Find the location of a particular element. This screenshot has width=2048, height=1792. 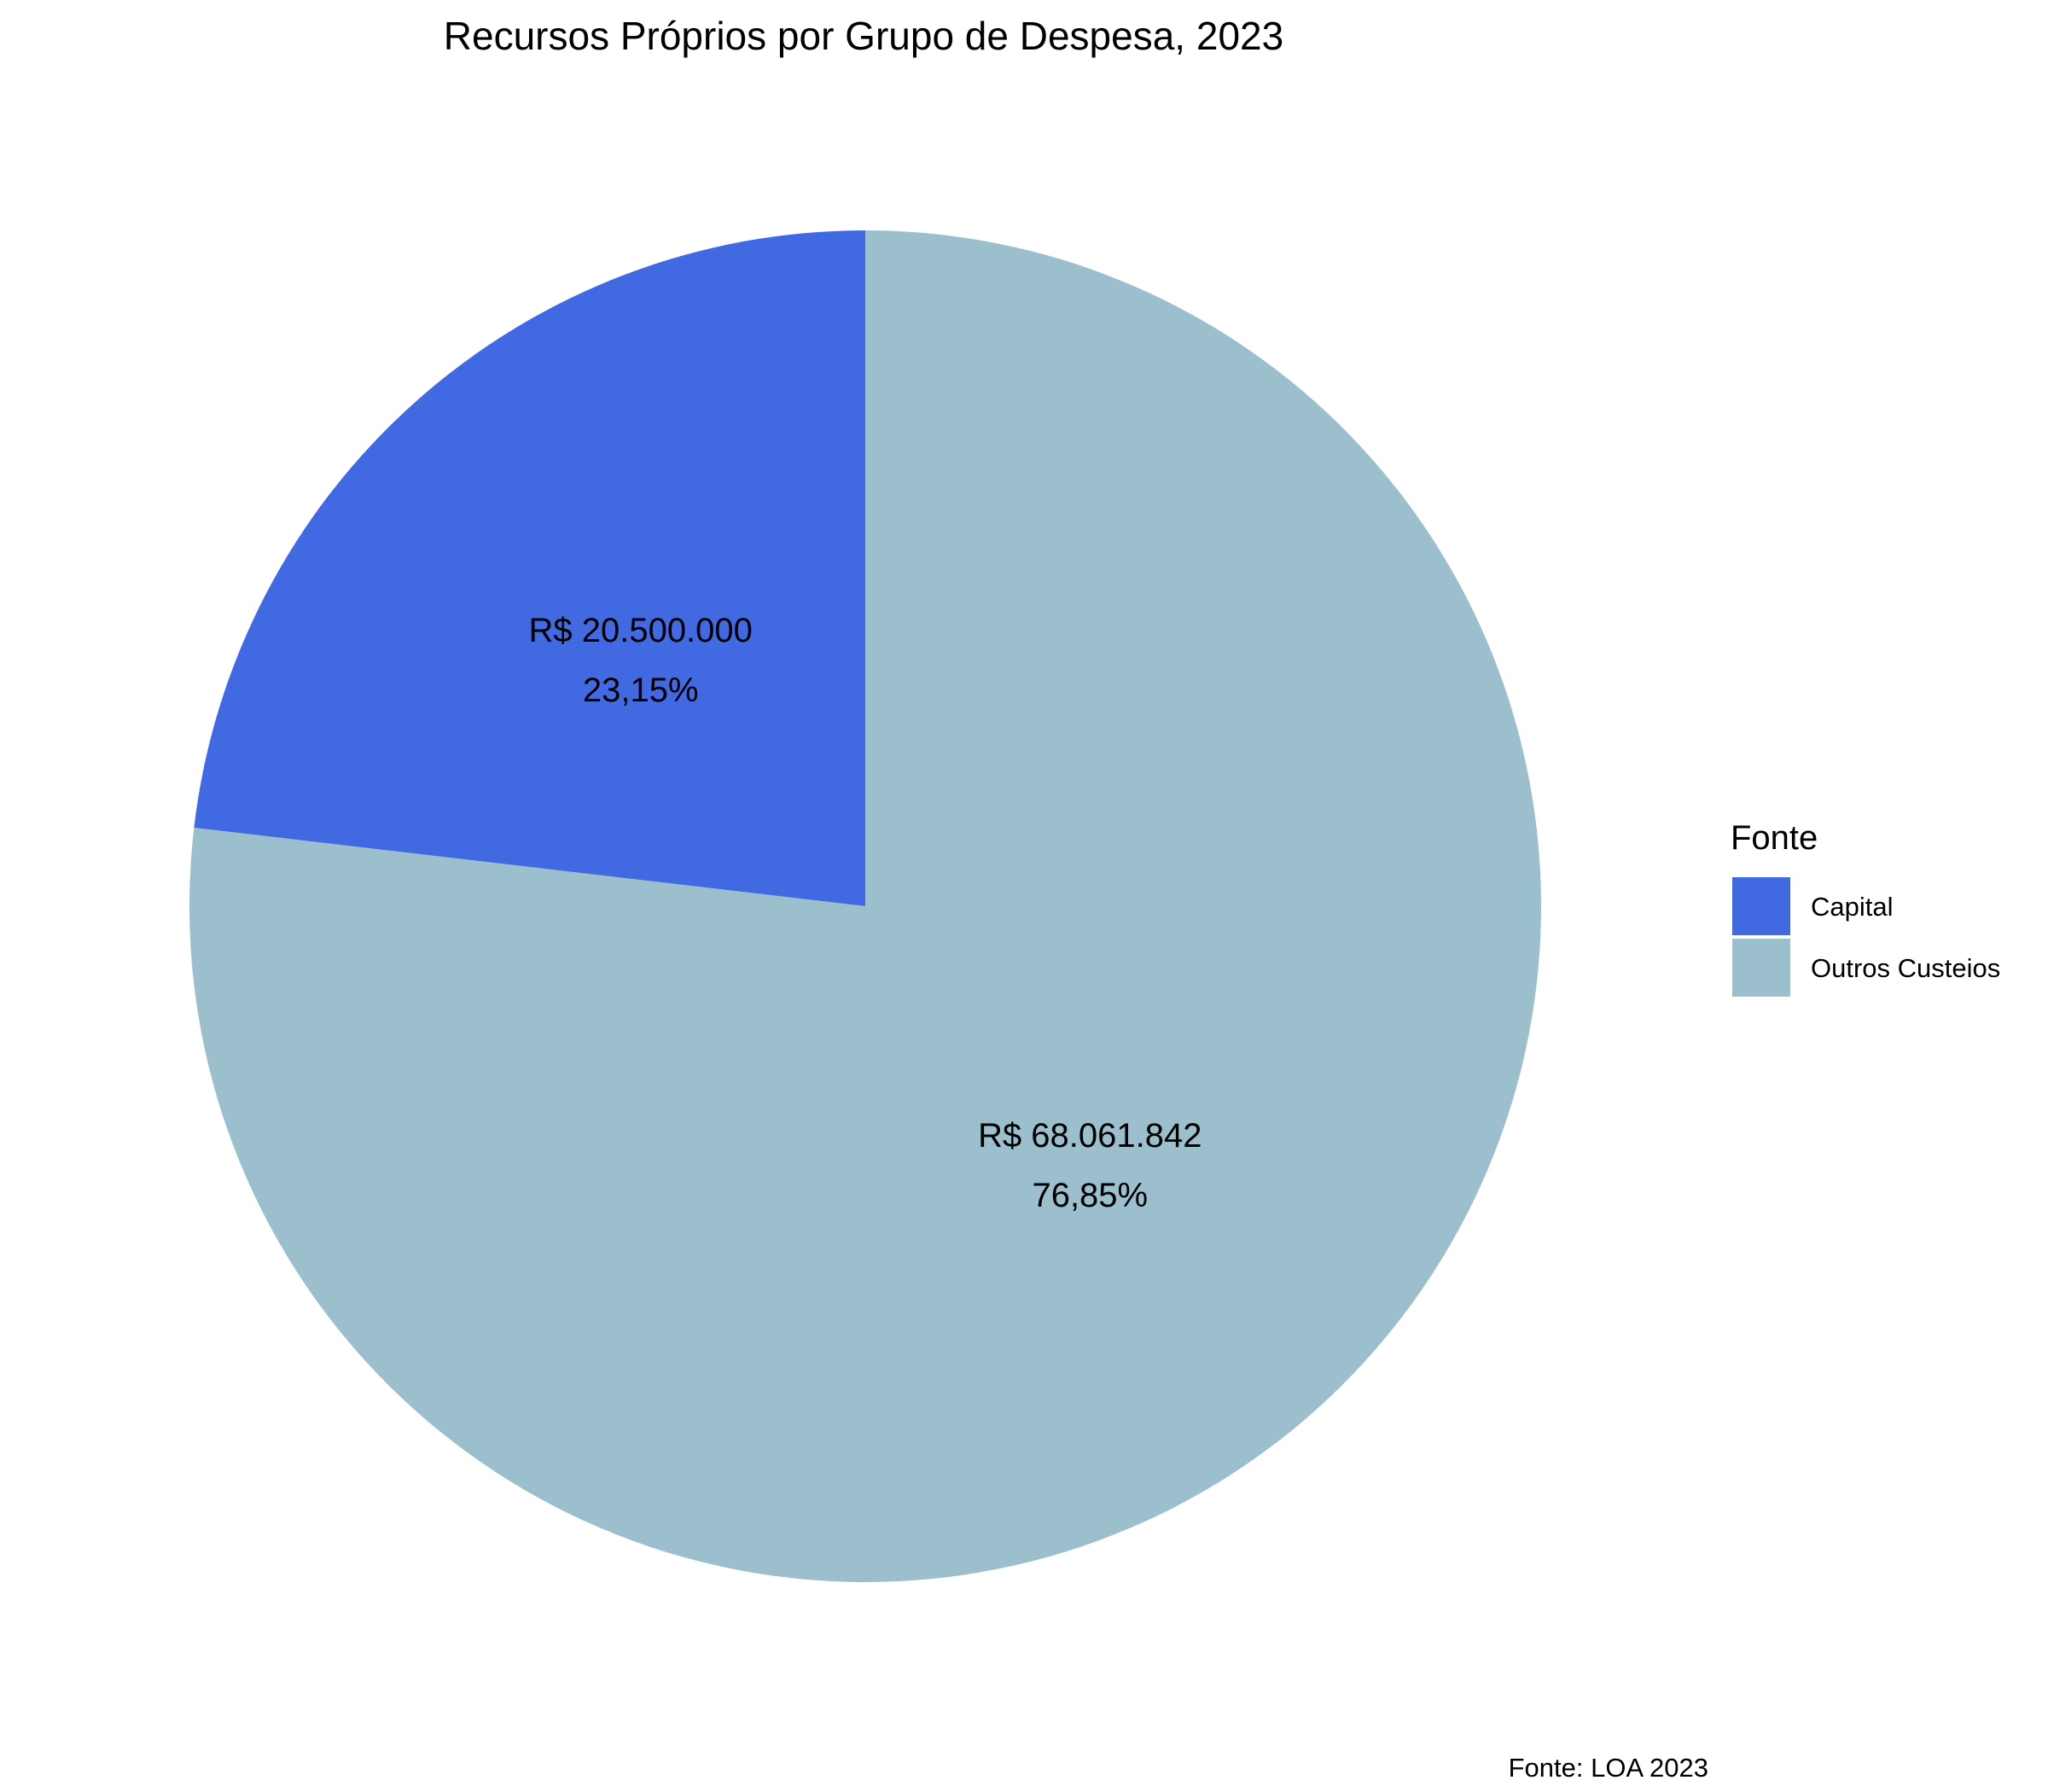

slice-value-label: R$ 20.500.000 is located at coordinates (640, 630).